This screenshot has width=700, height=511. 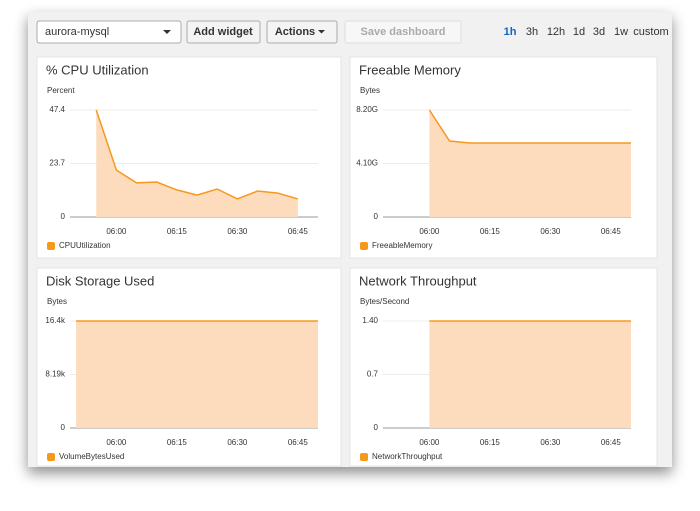 What do you see at coordinates (57, 109) in the screenshot?
I see `y-tick-label: 47.4` at bounding box center [57, 109].